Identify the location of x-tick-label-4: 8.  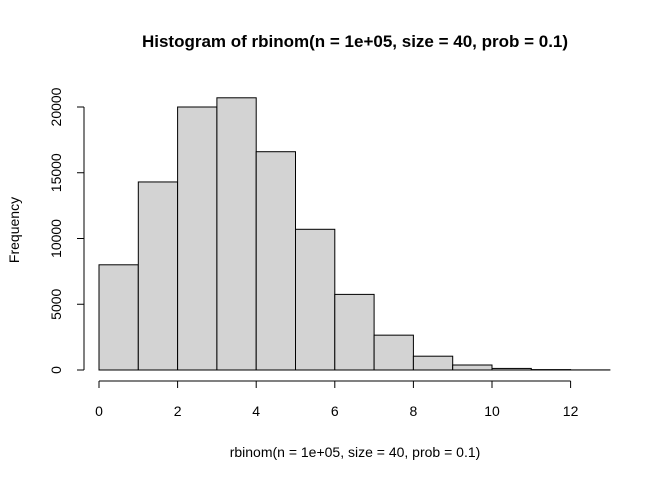
(414, 411).